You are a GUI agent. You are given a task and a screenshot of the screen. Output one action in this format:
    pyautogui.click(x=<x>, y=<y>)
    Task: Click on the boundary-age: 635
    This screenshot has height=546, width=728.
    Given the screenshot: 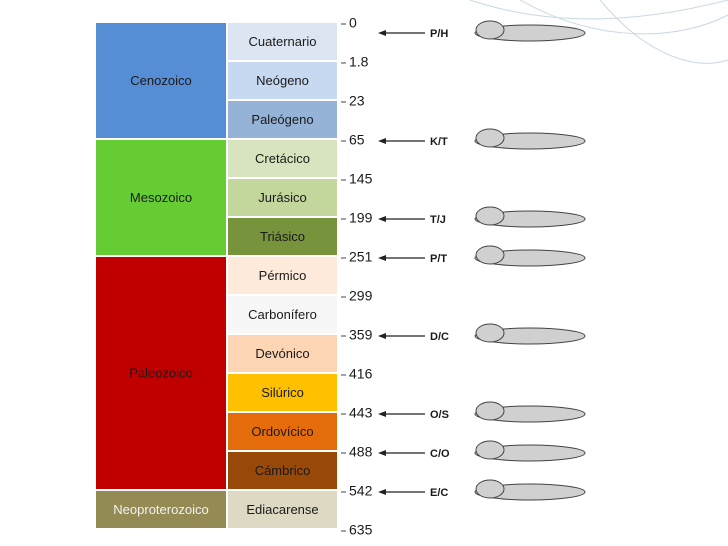 What is the action you would take?
    pyautogui.click(x=361, y=530)
    